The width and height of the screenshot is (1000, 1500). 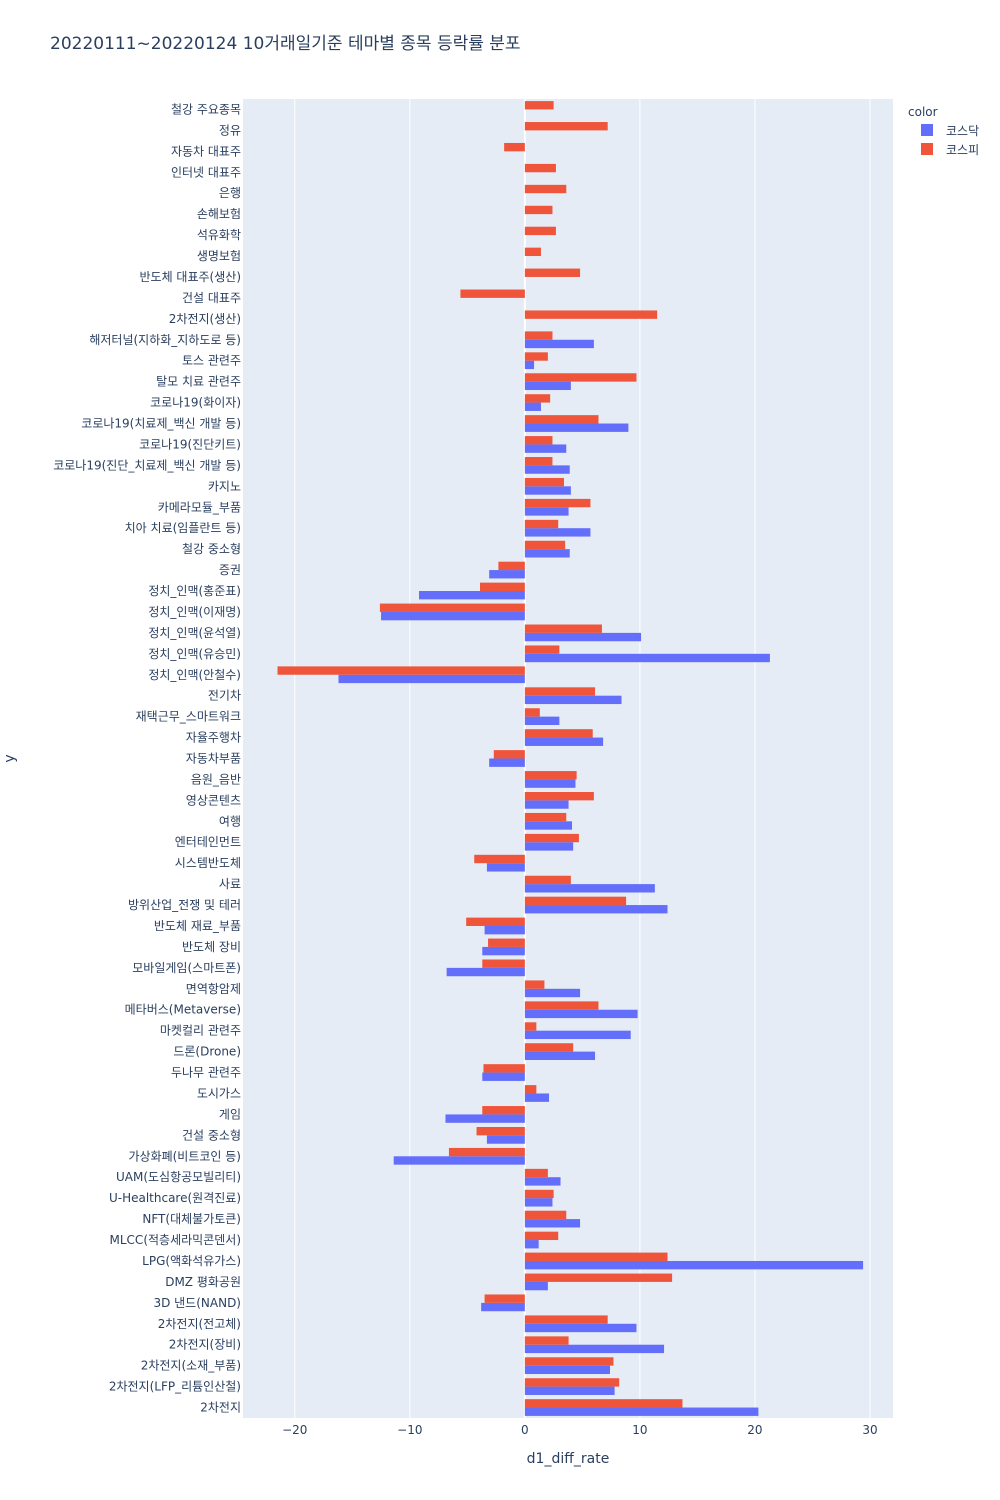 What do you see at coordinates (211, 298) in the screenshot?
I see `y-tick-label: 건설 대표주` at bounding box center [211, 298].